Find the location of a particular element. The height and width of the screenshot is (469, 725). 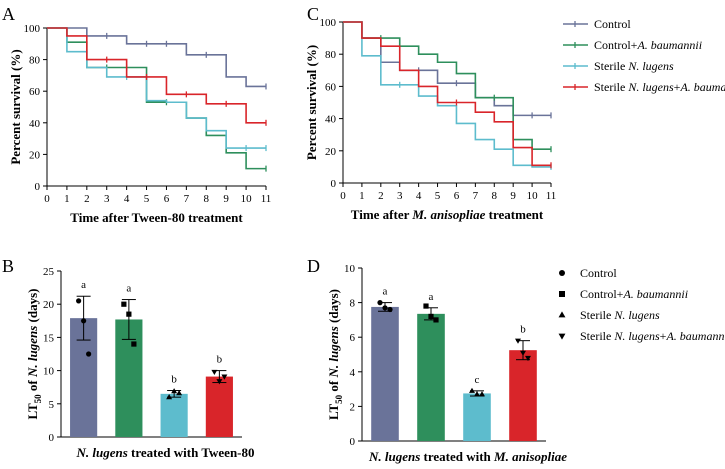

bar-control_ab is located at coordinates (431, 377).